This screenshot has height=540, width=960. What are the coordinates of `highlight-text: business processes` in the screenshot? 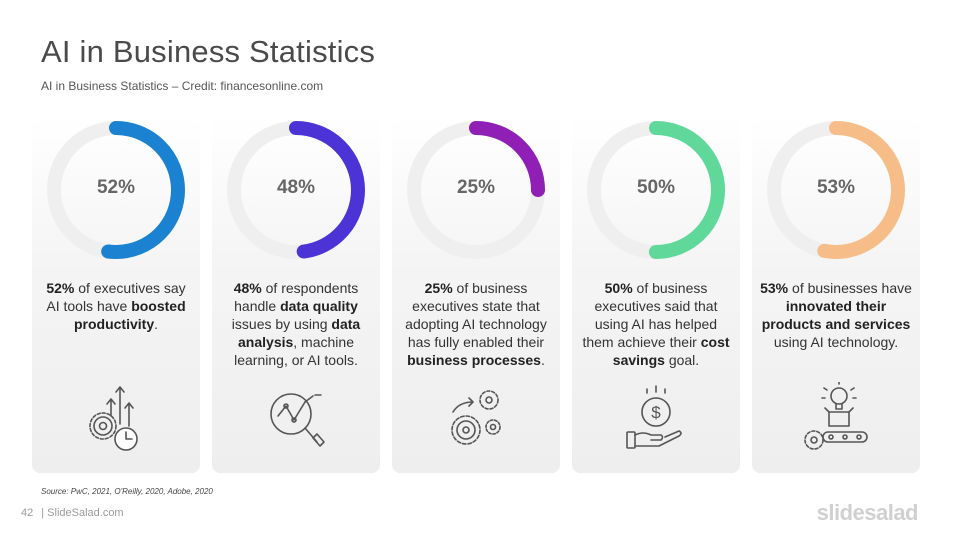 It's located at (474, 360).